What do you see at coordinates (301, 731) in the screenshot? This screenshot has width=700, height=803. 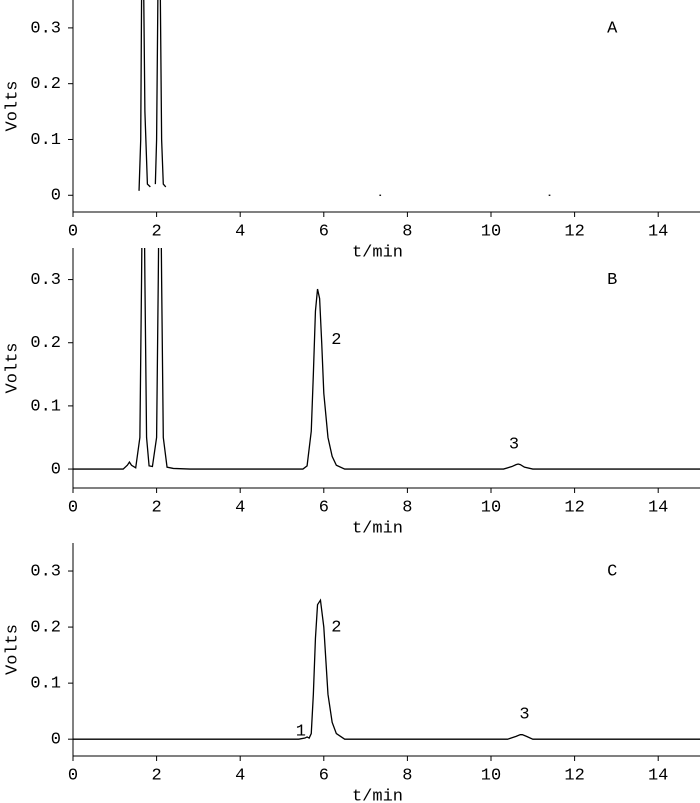 I see `annotation: 1` at bounding box center [301, 731].